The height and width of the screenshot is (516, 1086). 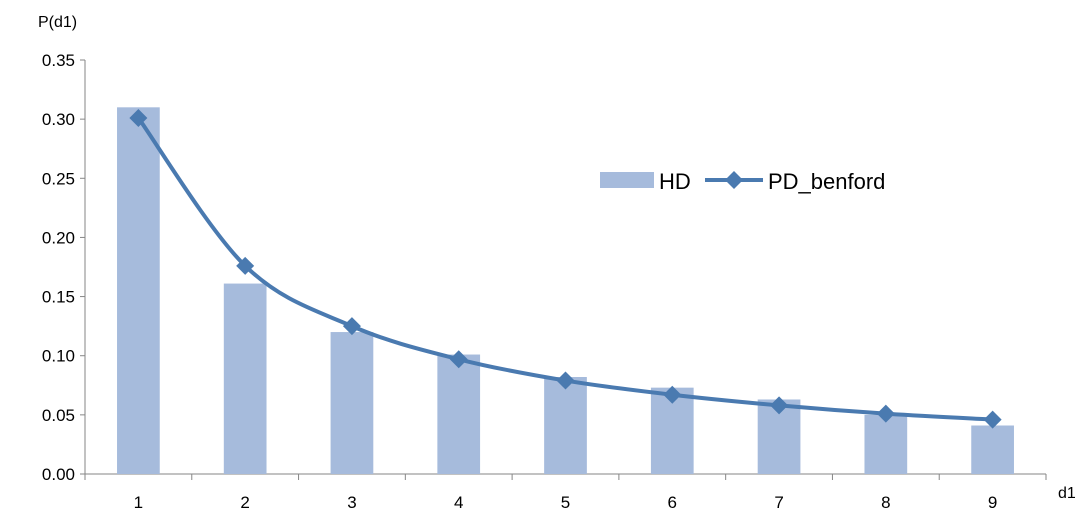 I want to click on legend-pd-benford-label: PD_benford, so click(x=826, y=181).